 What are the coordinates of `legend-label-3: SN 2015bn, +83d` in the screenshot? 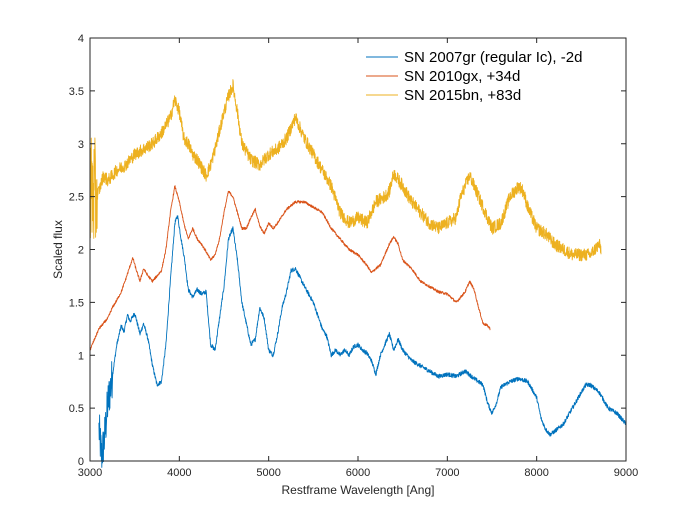 It's located at (462, 95).